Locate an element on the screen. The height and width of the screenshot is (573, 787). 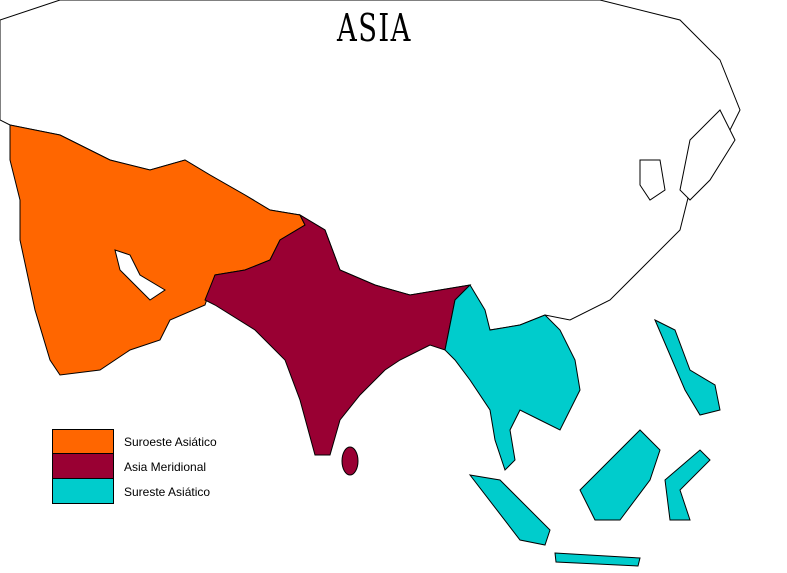
legend-label: Suroeste Asiático is located at coordinates (170, 441).